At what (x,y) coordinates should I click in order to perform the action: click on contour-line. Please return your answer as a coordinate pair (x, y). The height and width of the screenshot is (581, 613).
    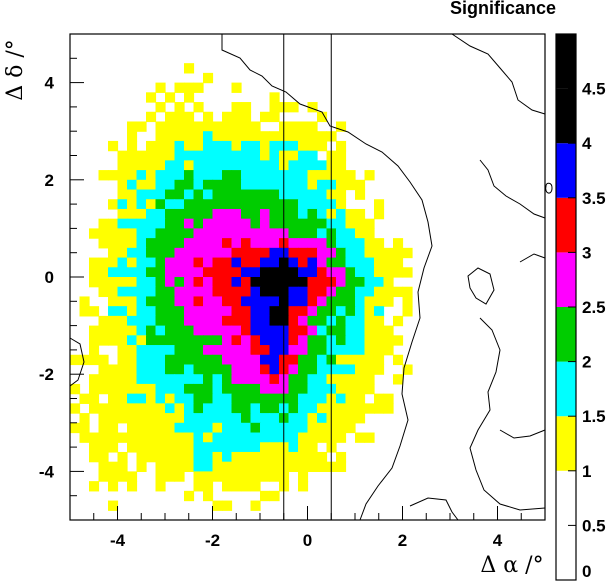
    Looking at the image, I should click on (434, 509).